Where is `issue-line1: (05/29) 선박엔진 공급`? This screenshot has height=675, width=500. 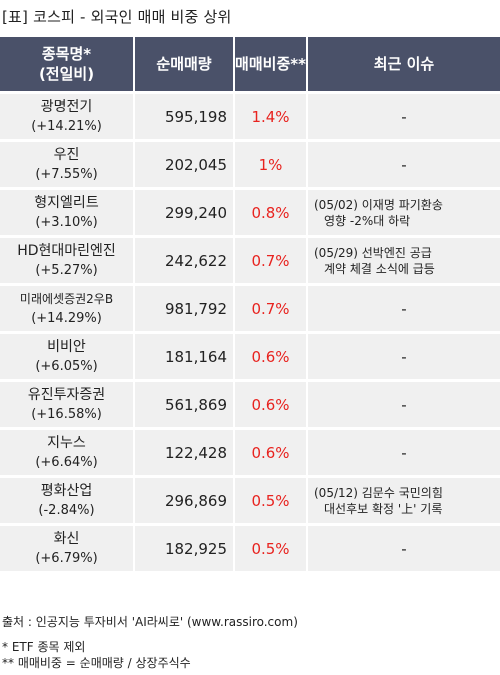
issue-line1: (05/29) 선박엔진 공급 is located at coordinates (373, 252).